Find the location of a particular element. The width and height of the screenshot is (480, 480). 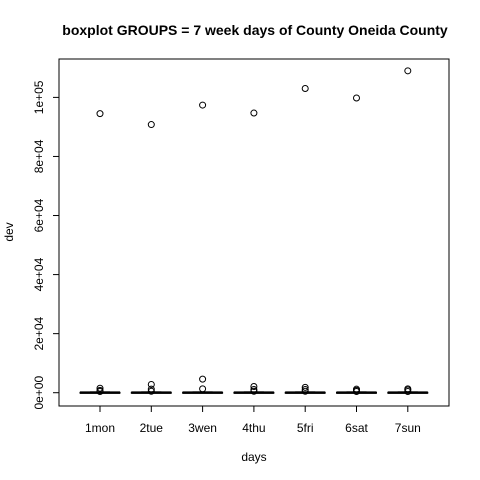

box-1mon is located at coordinates (100, 392).